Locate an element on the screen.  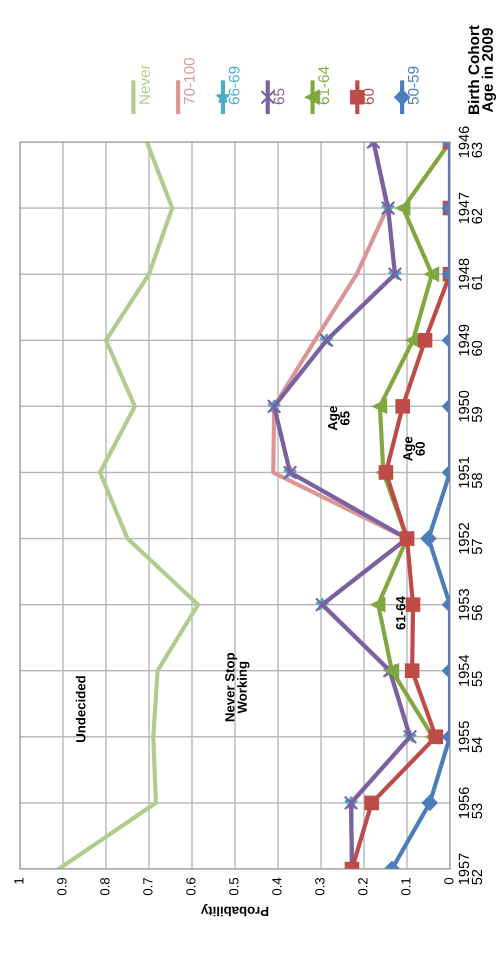
x-tick-label: 0.5 is located at coordinates (234, 887).